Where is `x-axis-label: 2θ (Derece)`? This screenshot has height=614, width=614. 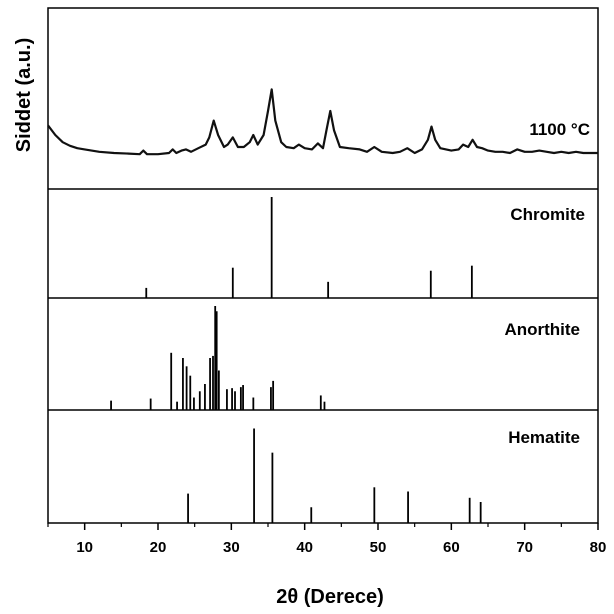
x-axis-label: 2θ (Derece) is located at coordinates (330, 597).